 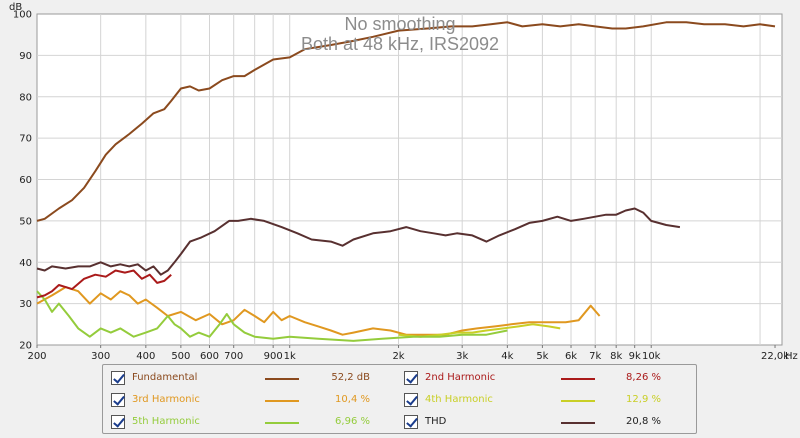 I want to click on x-tick-label: 2k, so click(x=398, y=356).